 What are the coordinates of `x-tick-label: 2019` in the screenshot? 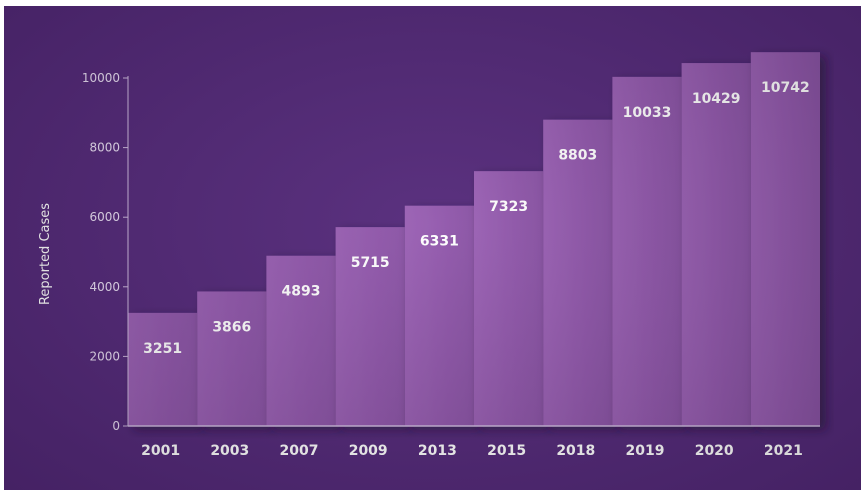 It's located at (645, 451).